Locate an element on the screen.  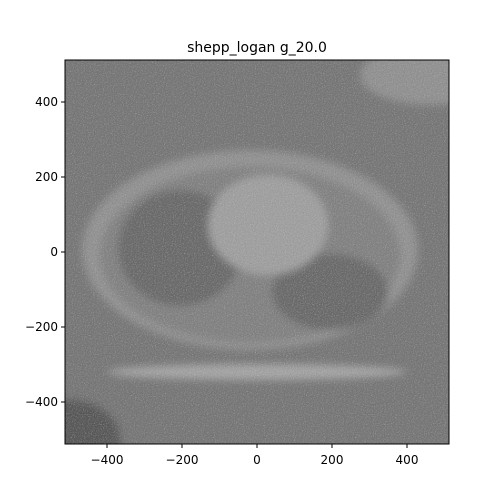
y-tick-label: 400 is located at coordinates (46, 102).